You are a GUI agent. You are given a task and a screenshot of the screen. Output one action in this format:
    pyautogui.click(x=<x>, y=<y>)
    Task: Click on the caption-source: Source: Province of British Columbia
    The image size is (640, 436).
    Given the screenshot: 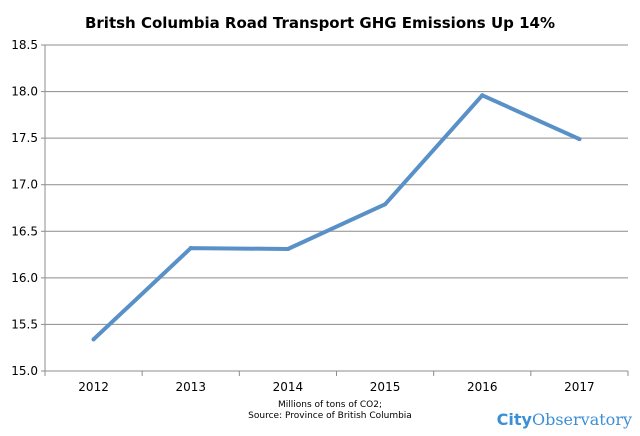 What is the action you would take?
    pyautogui.click(x=330, y=416)
    